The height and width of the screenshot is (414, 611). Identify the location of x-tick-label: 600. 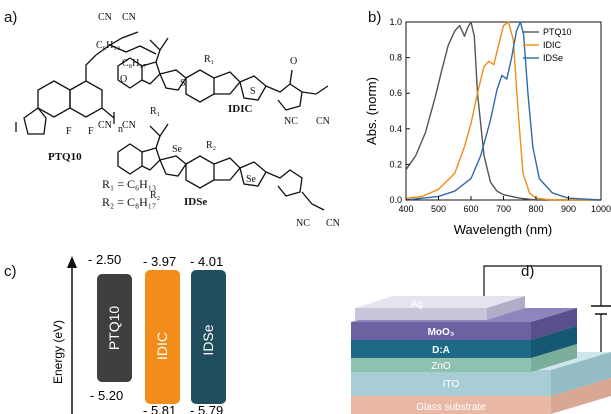
(470, 209).